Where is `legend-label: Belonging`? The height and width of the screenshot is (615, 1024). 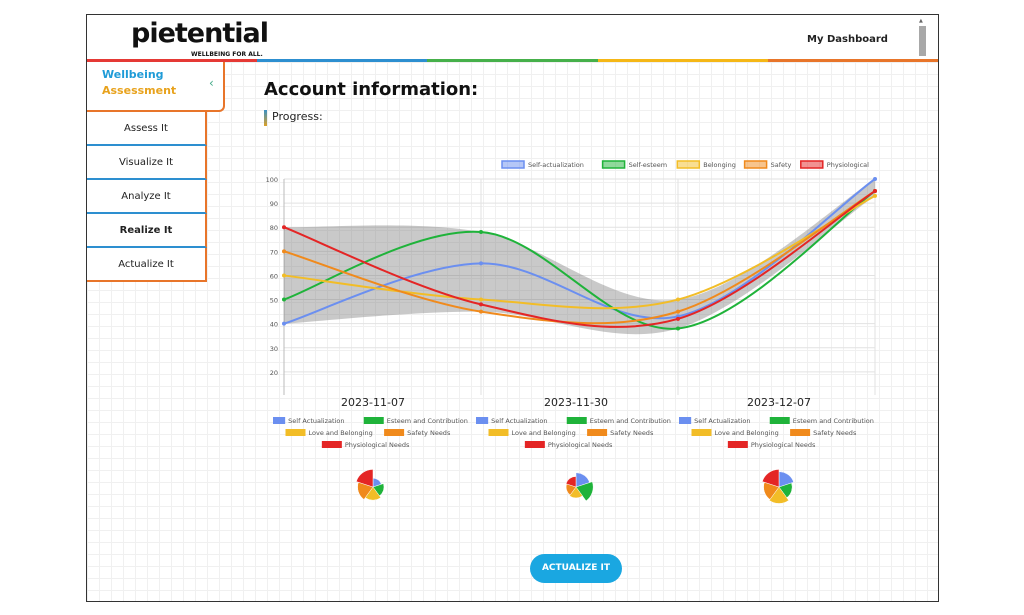 legend-label: Belonging is located at coordinates (719, 165).